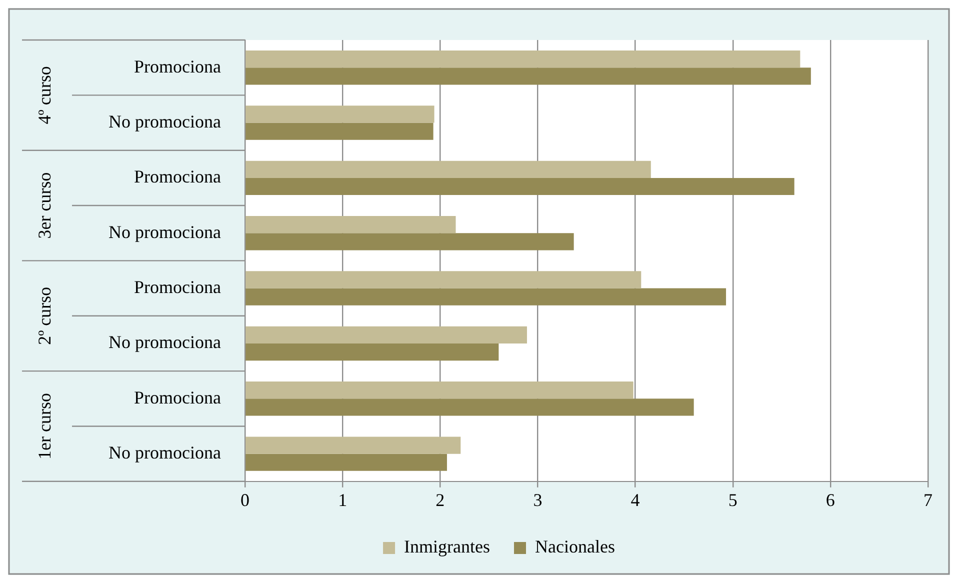  I want to click on x-tick-label: 4, so click(635, 500).